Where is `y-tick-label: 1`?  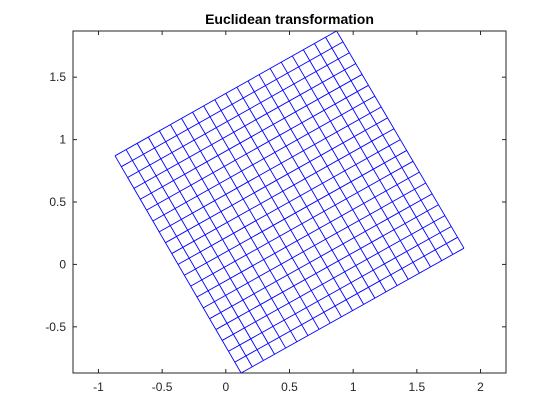
y-tick-label: 1 is located at coordinates (62, 140).